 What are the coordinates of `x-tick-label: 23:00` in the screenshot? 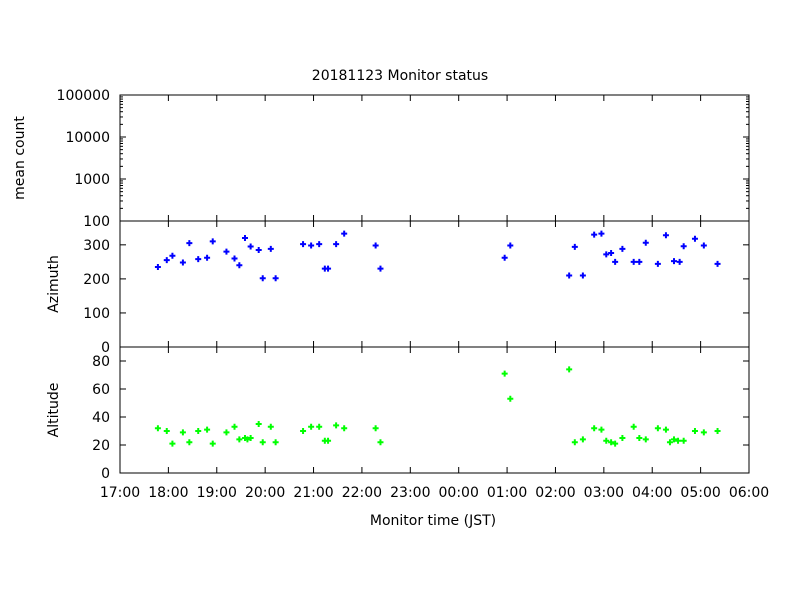 It's located at (410, 493).